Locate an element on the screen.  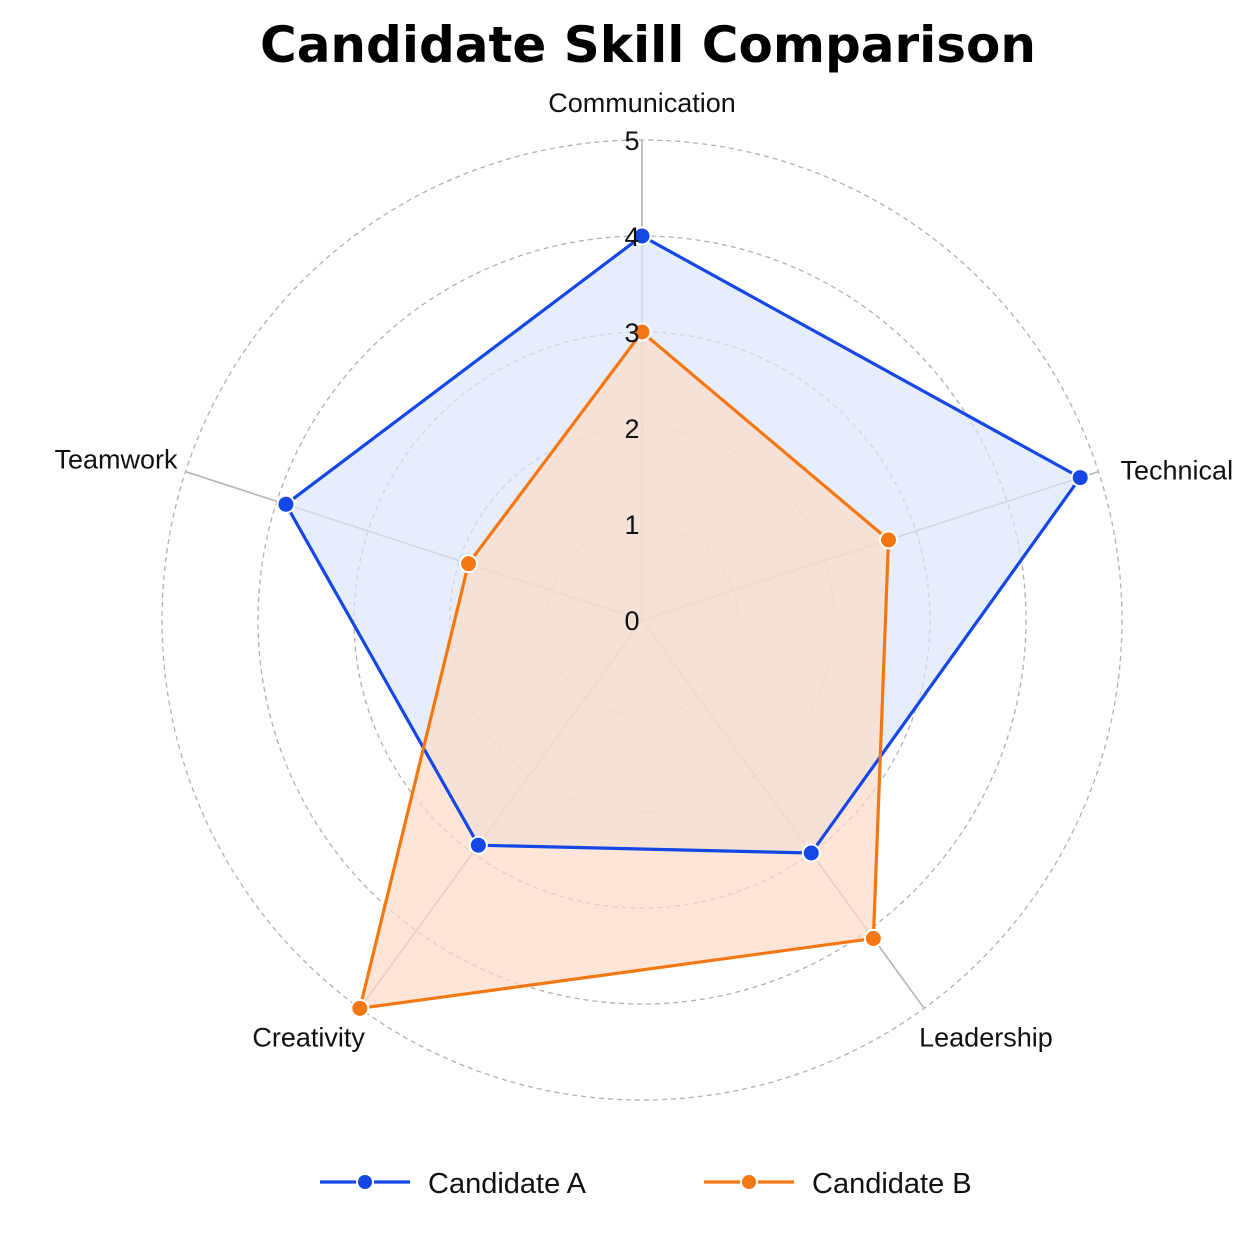
axis-label-teamwork: Teamwork is located at coordinates (116, 460).